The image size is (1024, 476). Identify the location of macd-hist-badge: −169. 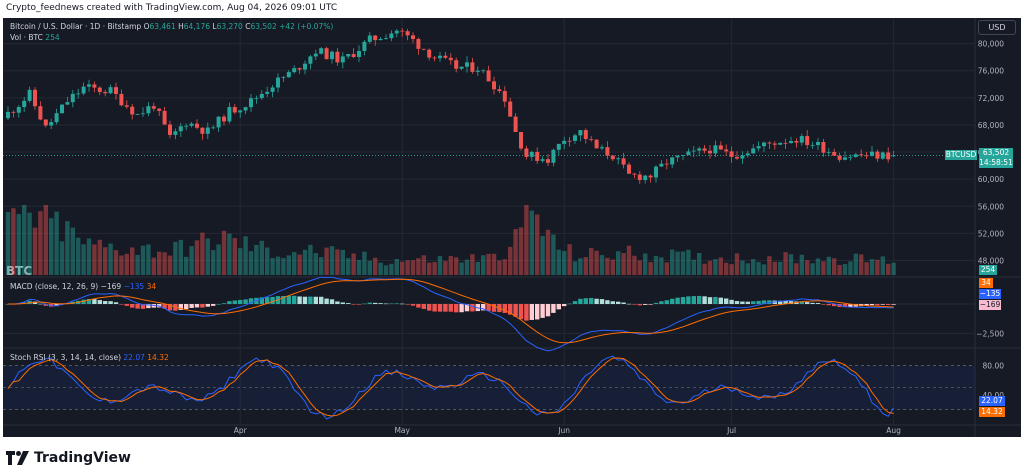
(990, 305).